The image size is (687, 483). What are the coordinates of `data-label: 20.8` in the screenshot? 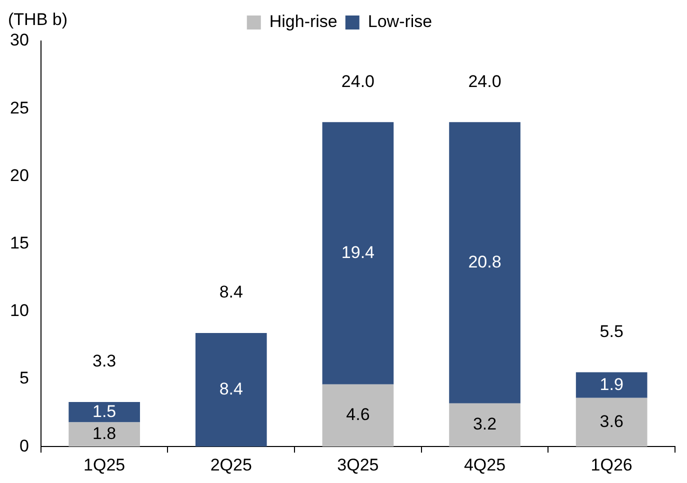 It's located at (485, 262).